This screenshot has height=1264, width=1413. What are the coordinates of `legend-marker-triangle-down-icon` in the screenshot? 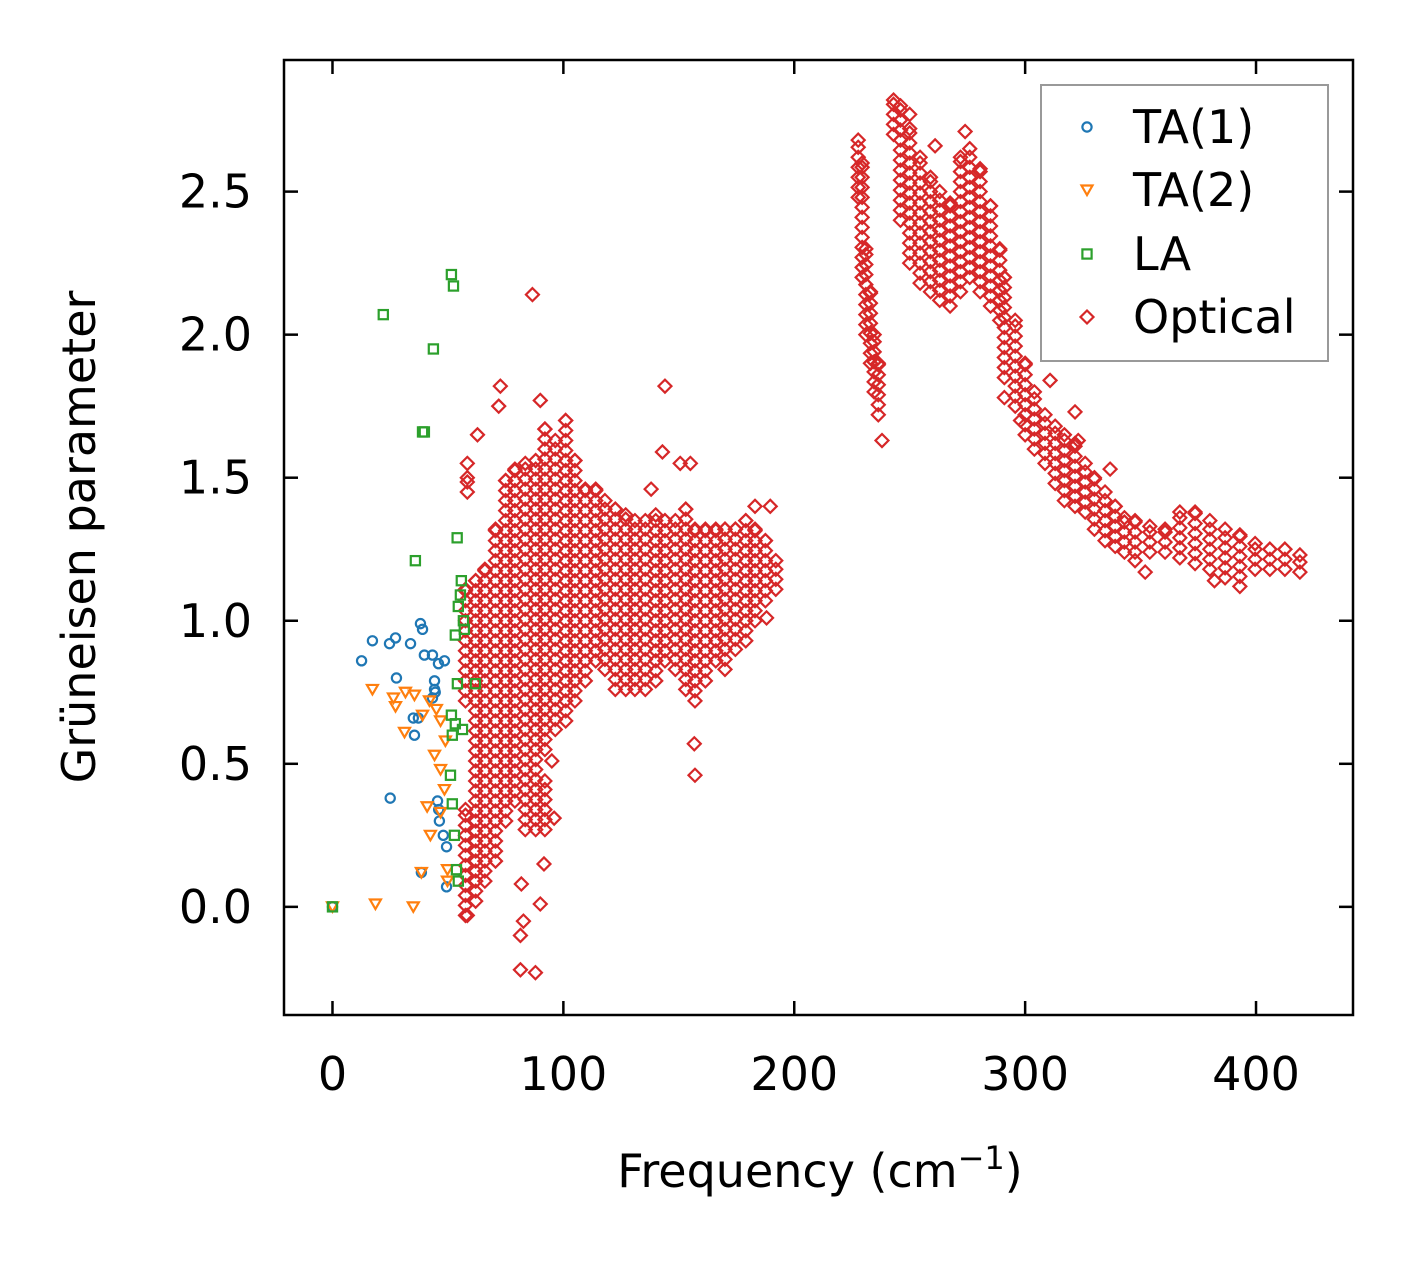 It's located at (1087, 191).